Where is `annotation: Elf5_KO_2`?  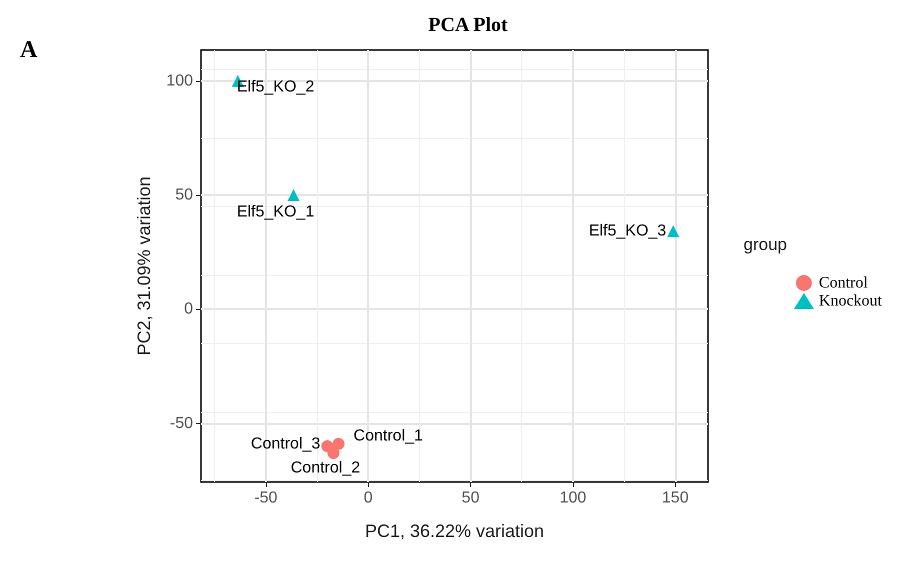
annotation: Elf5_KO_2 is located at coordinates (275, 87).